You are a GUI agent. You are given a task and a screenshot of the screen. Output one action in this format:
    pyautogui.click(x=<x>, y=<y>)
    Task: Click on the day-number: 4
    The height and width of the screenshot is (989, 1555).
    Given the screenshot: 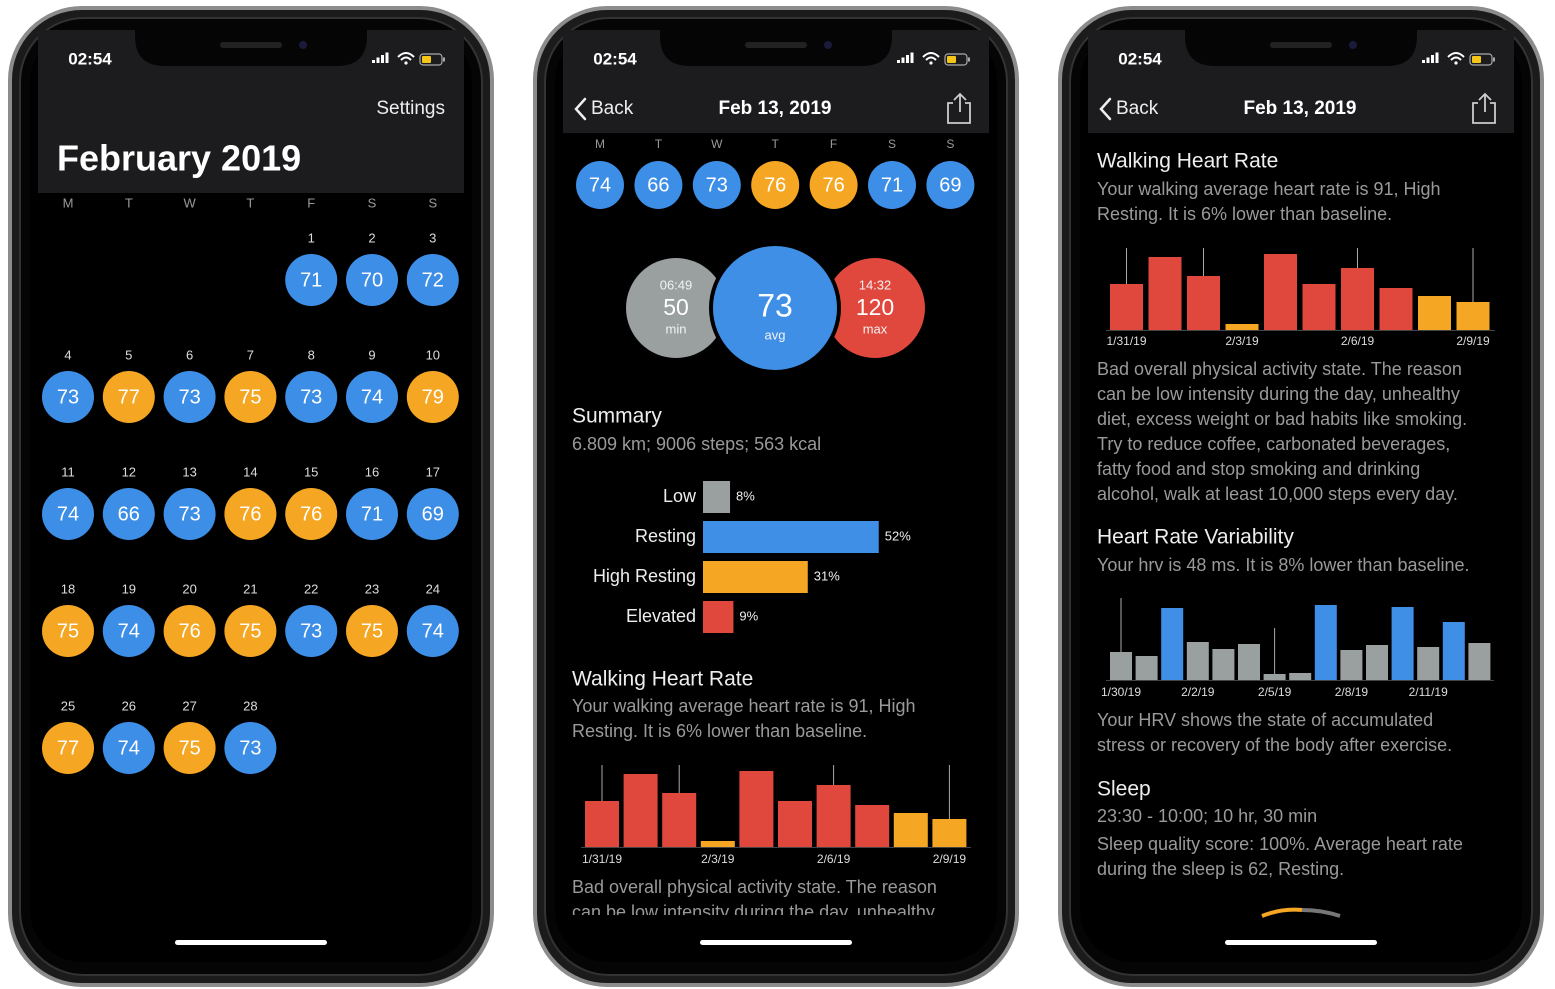 What is the action you would take?
    pyautogui.click(x=67, y=354)
    